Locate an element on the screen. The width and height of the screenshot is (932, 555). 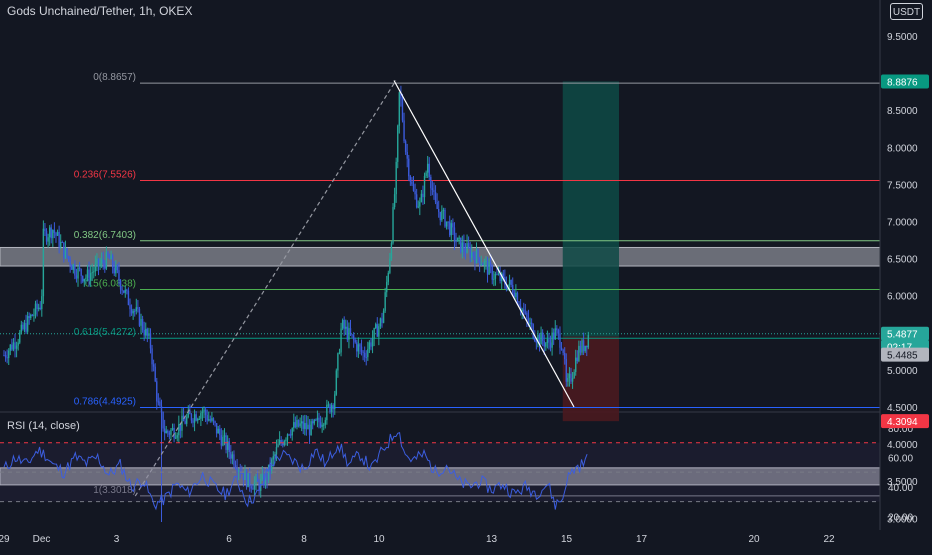
fib-level-label: 0.382(6.7403) is located at coordinates (105, 235).